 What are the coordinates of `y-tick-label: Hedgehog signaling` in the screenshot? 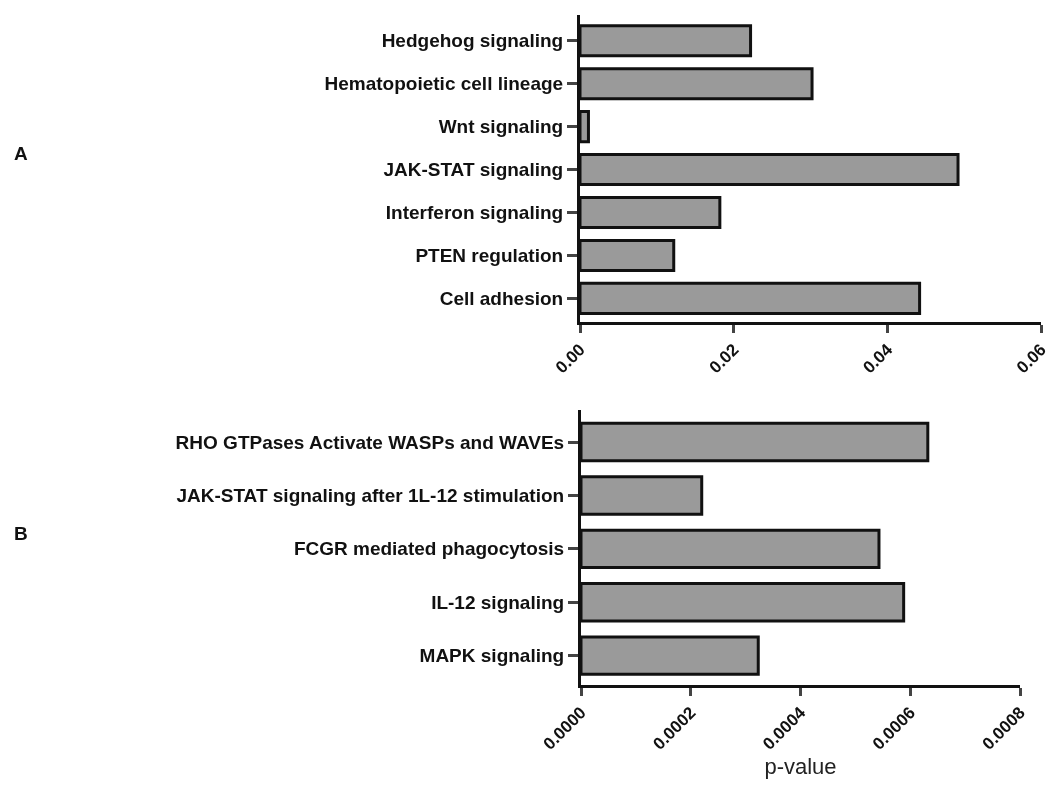 It's located at (472, 41).